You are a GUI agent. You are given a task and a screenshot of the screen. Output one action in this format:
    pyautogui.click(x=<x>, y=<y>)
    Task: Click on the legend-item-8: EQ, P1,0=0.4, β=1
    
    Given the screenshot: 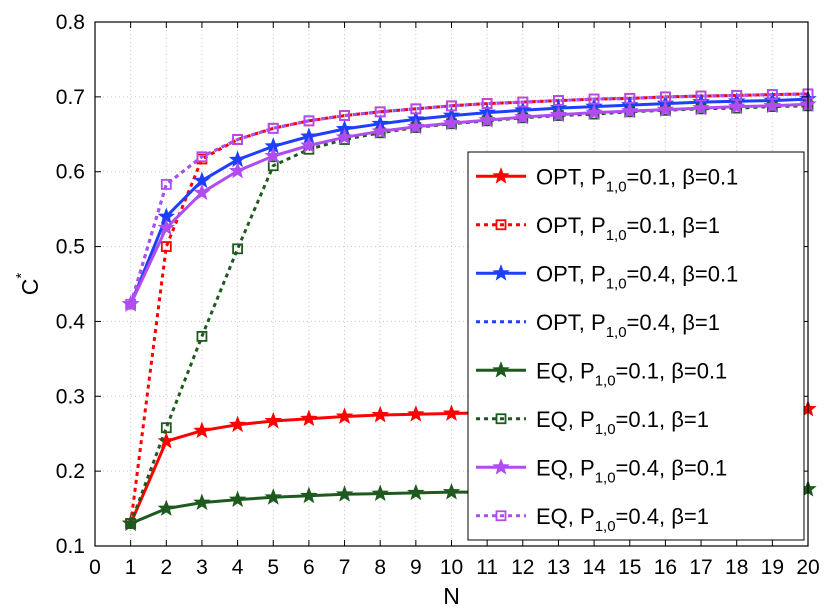 What is the action you would take?
    pyautogui.click(x=592, y=519)
    